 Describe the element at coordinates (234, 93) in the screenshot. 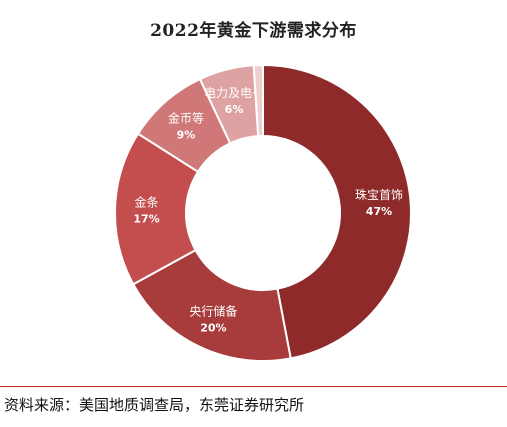

I see `slice-label: 电力及电子` at that location.